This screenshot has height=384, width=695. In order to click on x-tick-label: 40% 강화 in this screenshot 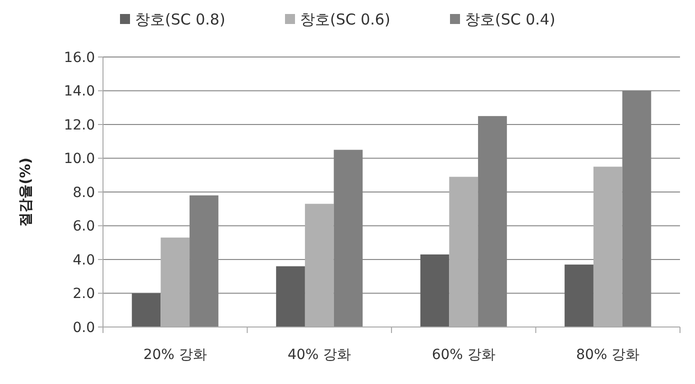, I will do `click(320, 355)`.